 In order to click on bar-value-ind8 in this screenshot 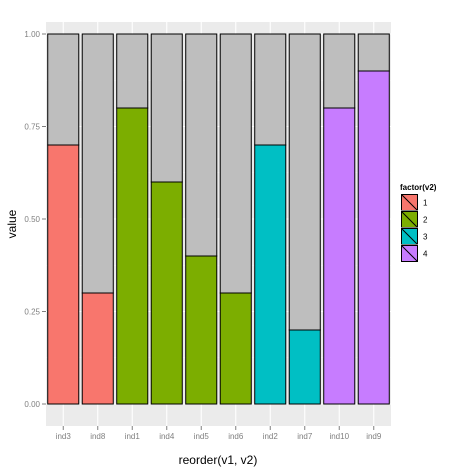, I will do `click(97, 348)`.